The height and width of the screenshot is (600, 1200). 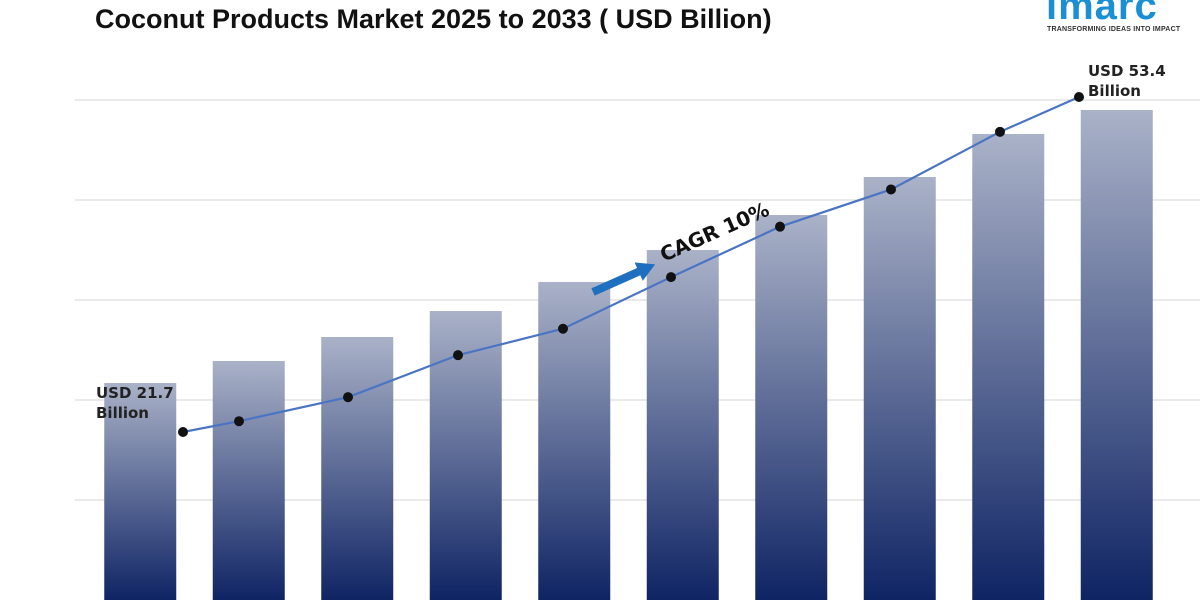 What do you see at coordinates (1127, 81) in the screenshot?
I see `last-value-callout: USD 53.4 Billion` at bounding box center [1127, 81].